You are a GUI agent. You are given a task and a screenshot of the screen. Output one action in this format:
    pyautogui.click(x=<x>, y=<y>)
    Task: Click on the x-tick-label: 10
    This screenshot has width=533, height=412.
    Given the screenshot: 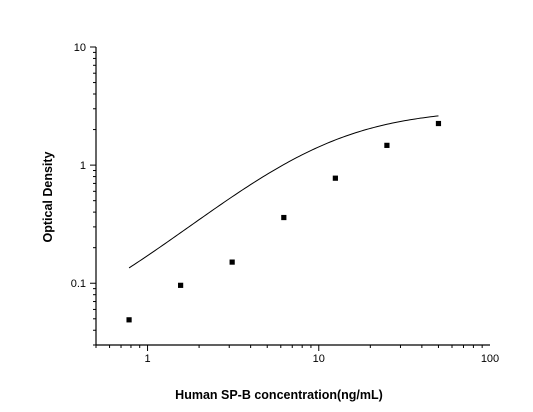 What is the action you would take?
    pyautogui.click(x=319, y=359)
    